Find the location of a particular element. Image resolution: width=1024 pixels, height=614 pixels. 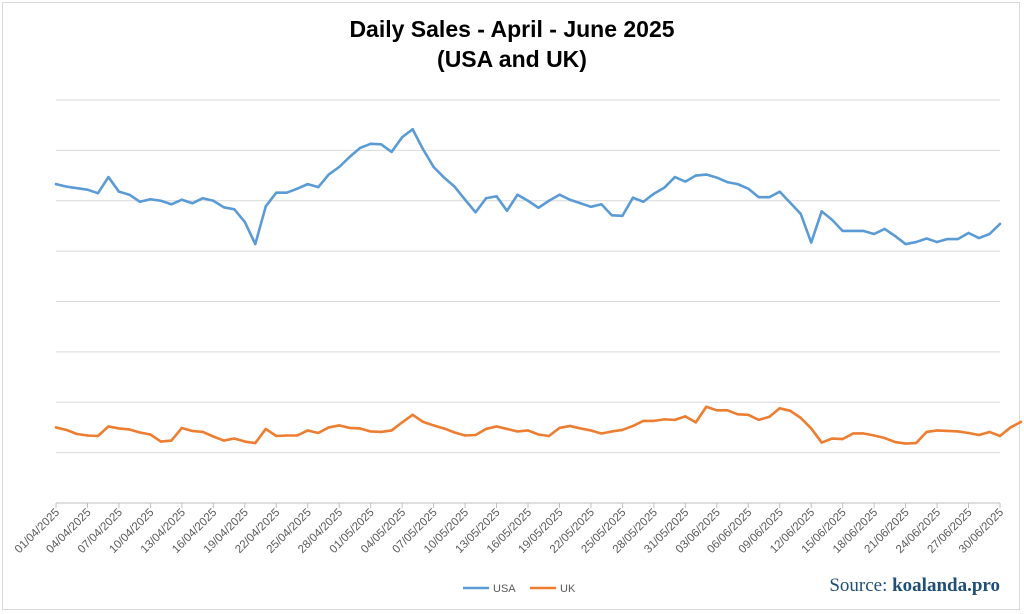

legend: USA UK is located at coordinates (519, 589).